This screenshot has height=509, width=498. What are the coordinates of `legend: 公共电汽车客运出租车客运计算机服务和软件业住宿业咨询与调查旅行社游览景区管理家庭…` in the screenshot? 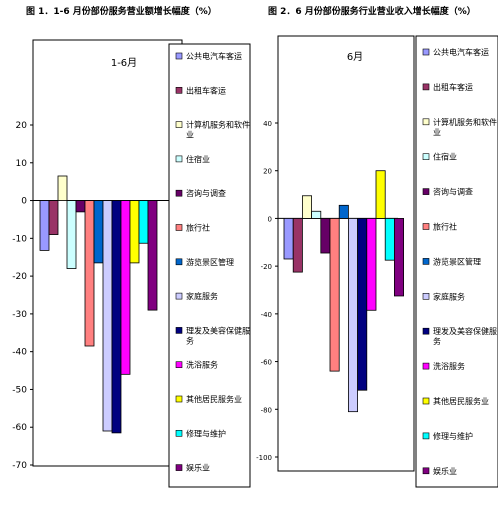 It's located at (209, 265).